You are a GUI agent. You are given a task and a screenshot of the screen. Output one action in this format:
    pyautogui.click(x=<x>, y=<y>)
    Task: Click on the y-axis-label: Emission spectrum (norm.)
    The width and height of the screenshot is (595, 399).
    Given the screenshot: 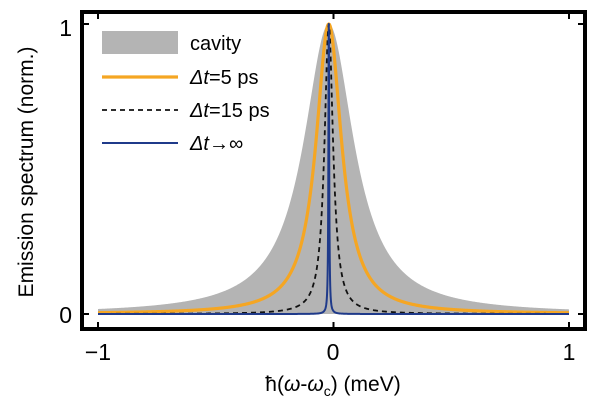 What is the action you would take?
    pyautogui.click(x=26, y=172)
    